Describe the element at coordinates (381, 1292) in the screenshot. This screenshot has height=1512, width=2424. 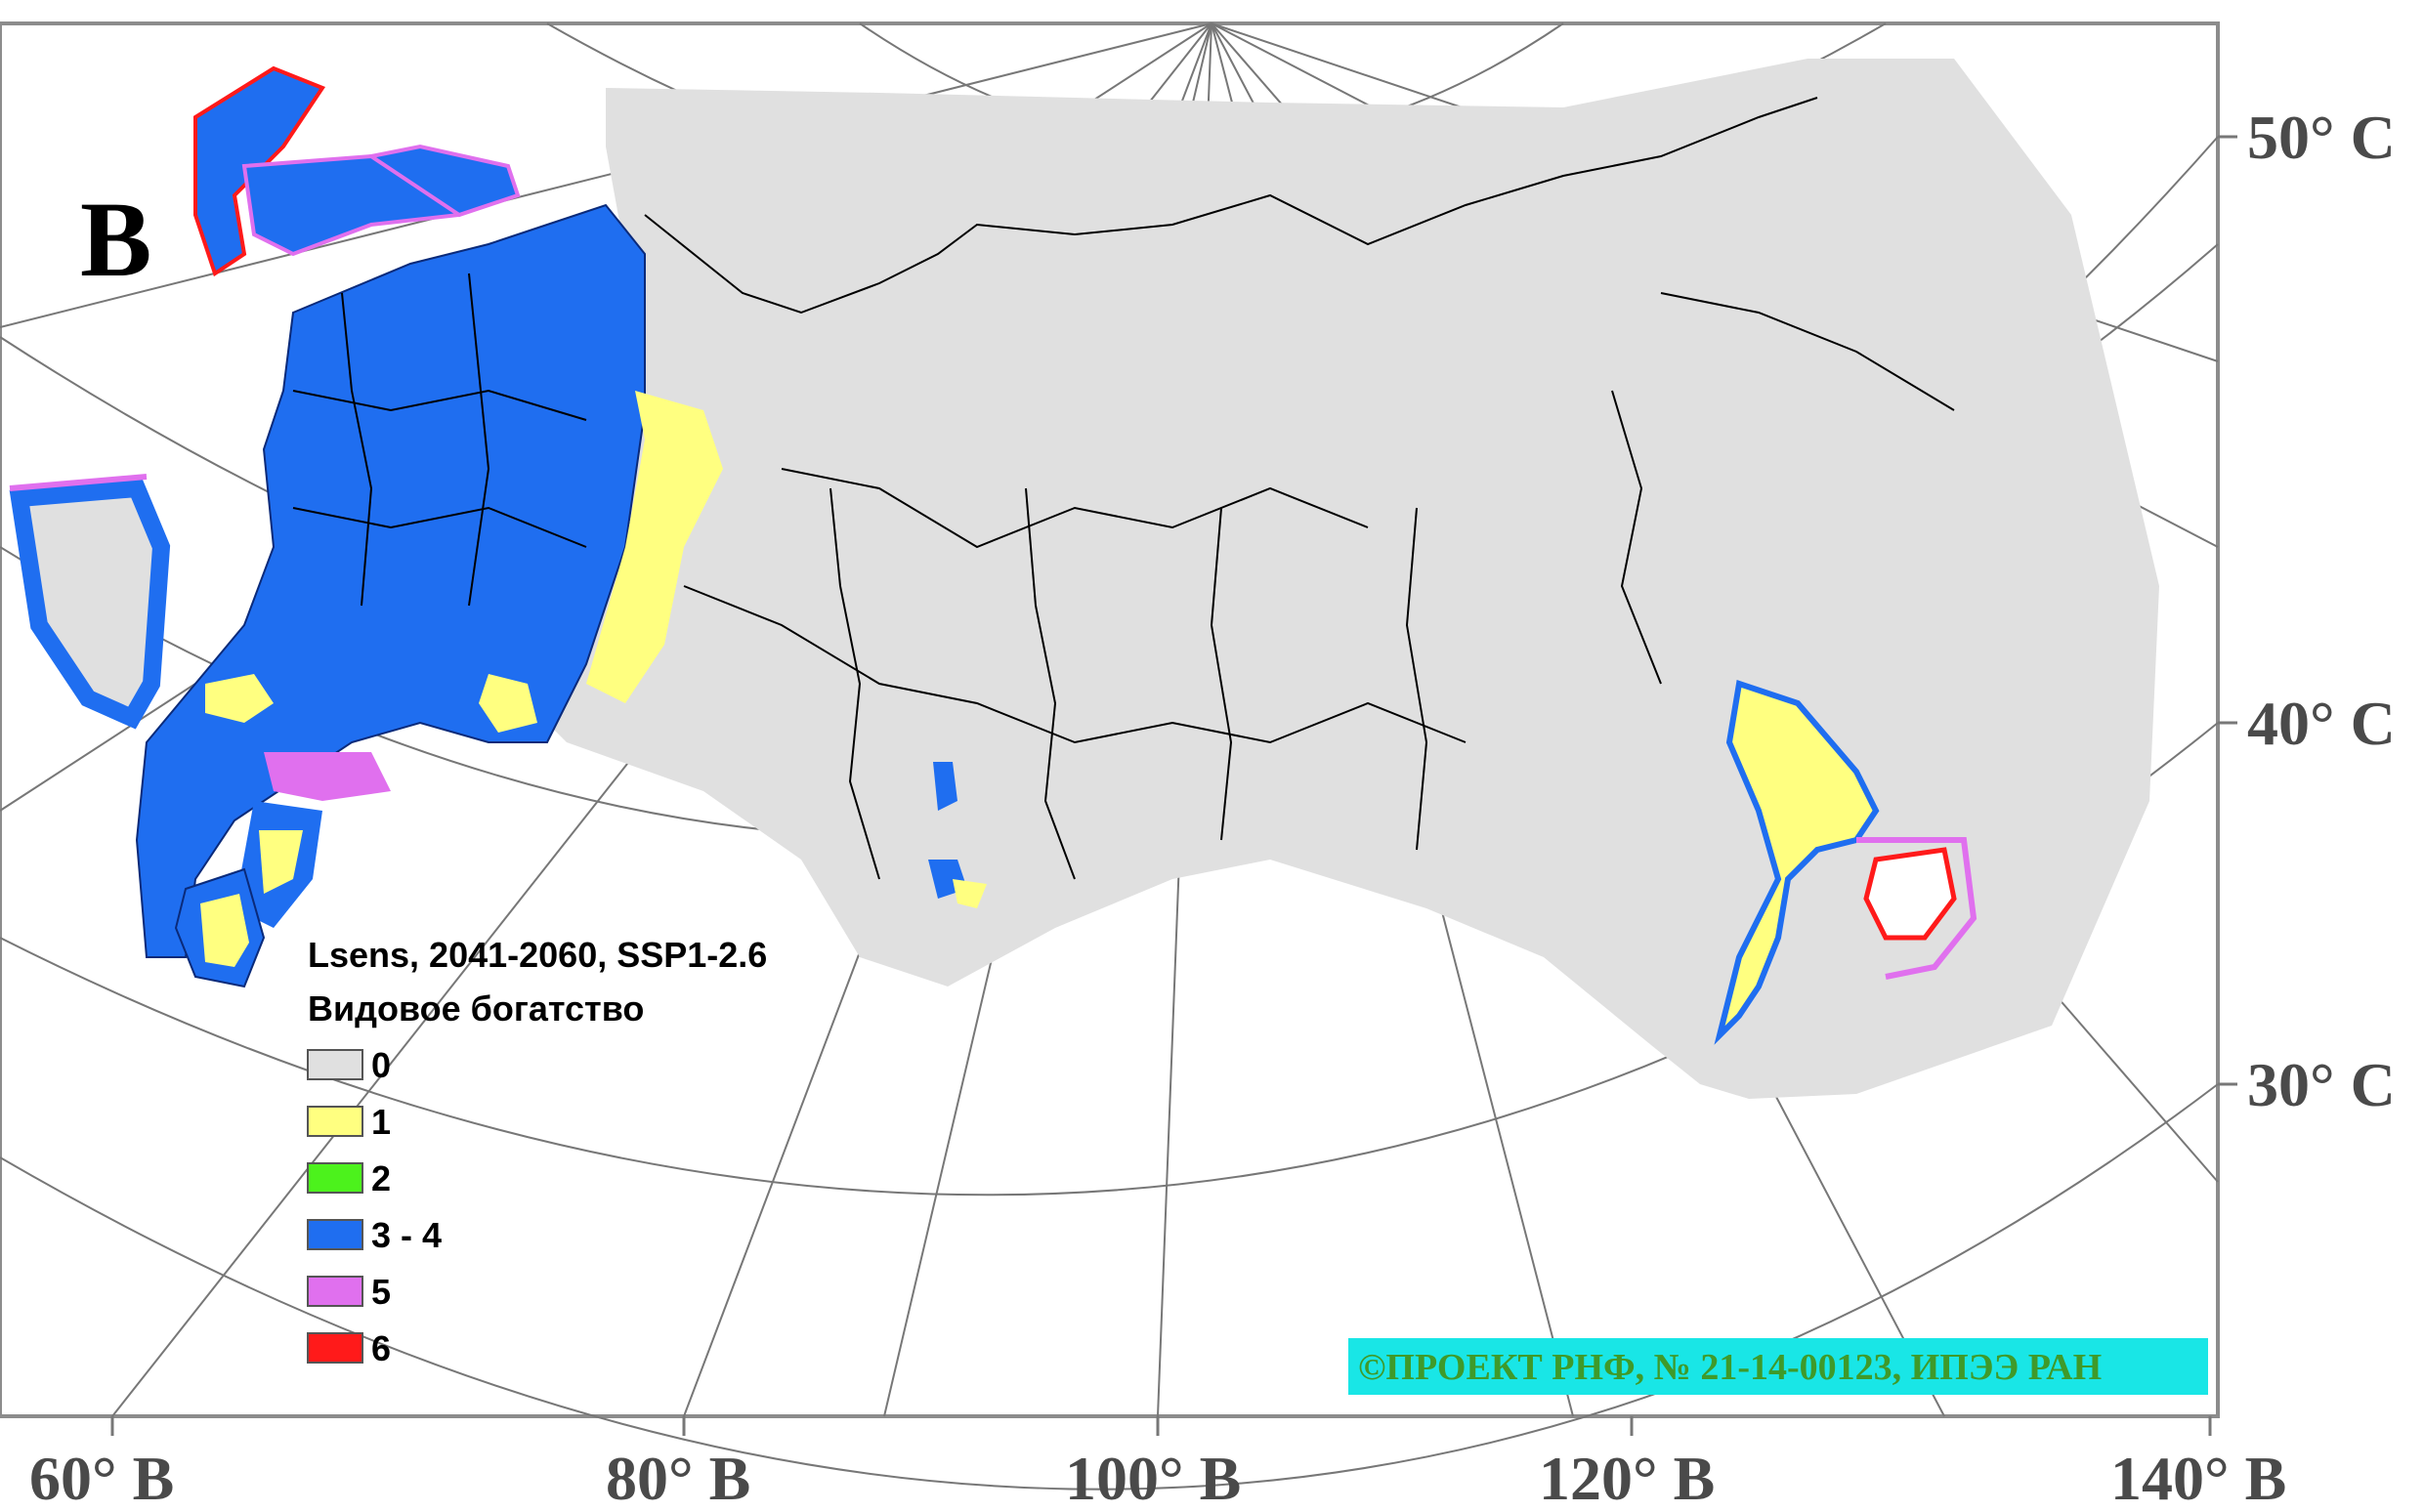
I see `legend-label-4: 5` at that location.